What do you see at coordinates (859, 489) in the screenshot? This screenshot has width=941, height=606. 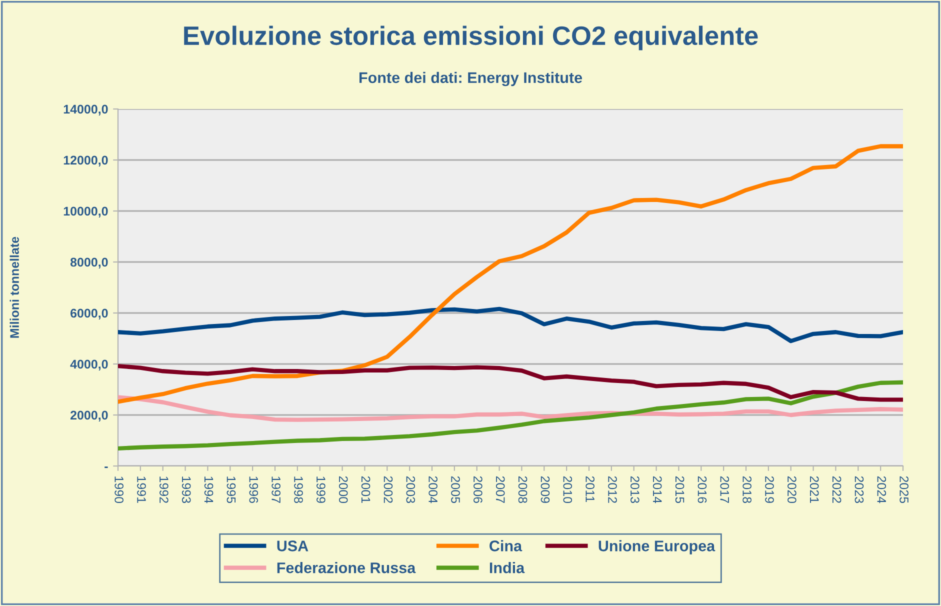 I see `x-tick-label: 2023` at bounding box center [859, 489].